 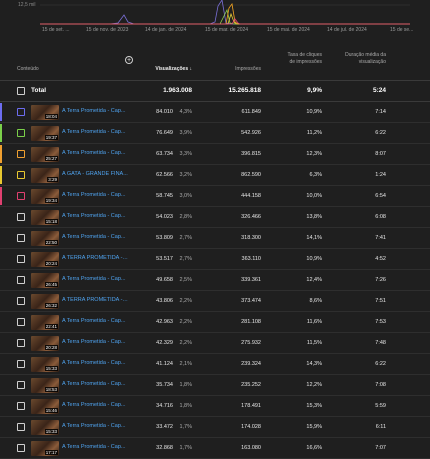 I want to click on video-thumbnail: 26:45, so click(x=45, y=280).